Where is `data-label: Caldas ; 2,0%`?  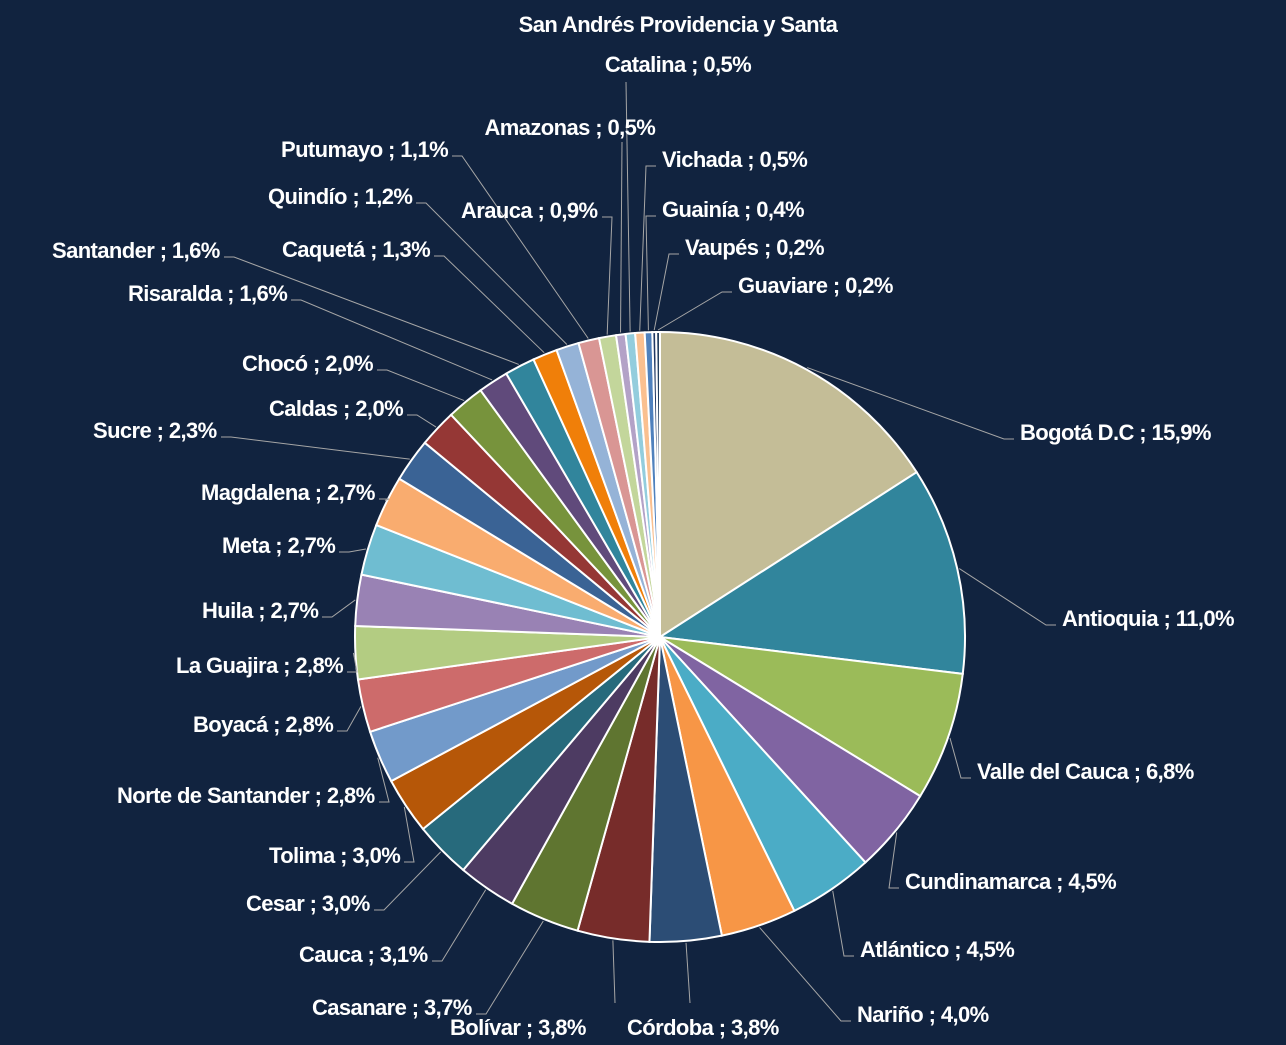
data-label: Caldas ; 2,0% is located at coordinates (336, 408).